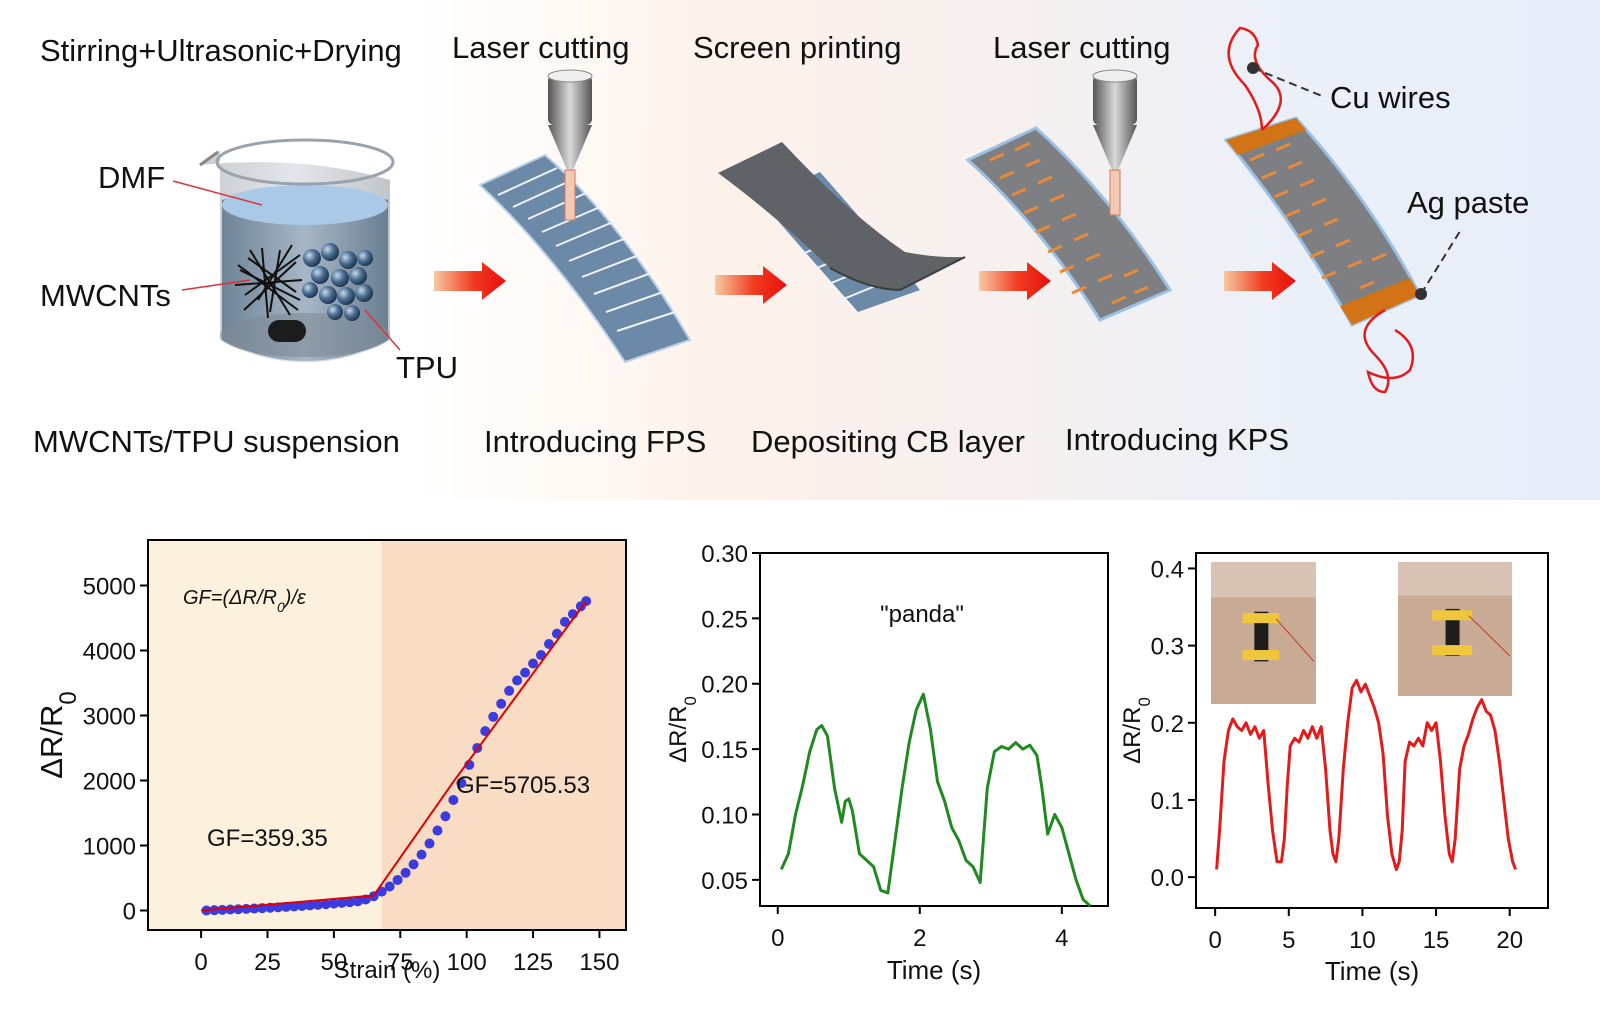 This screenshot has width=1600, height=1011. Describe the element at coordinates (1167, 801) in the screenshot. I see `y-tick-label: 0.1` at that location.